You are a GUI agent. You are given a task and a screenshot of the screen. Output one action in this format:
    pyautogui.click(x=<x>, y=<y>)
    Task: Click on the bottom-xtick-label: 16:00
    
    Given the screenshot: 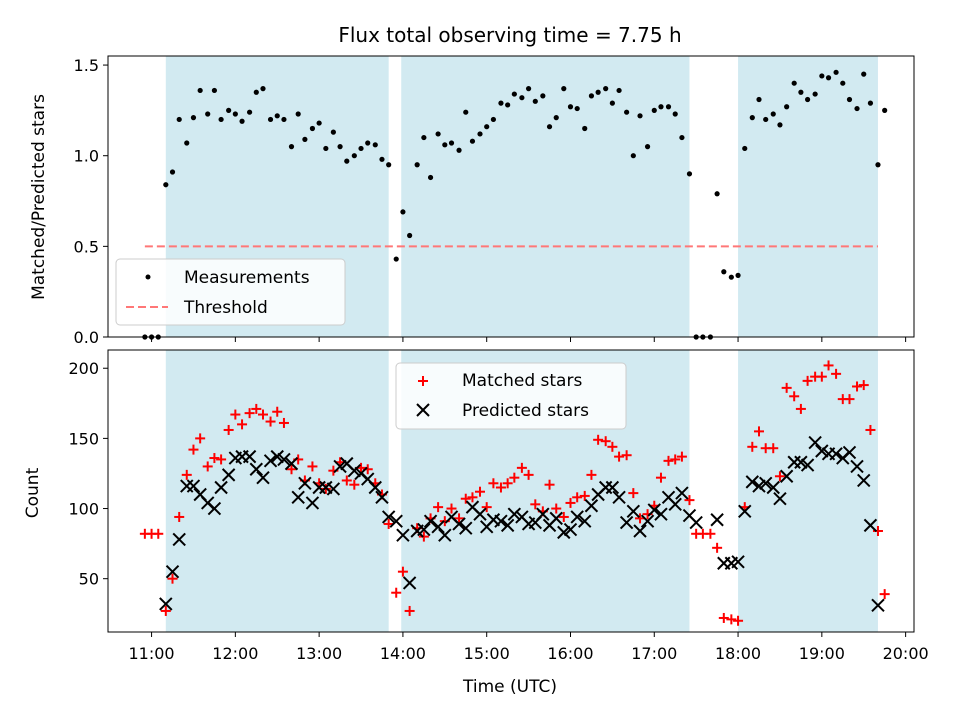 What is the action you would take?
    pyautogui.click(x=570, y=653)
    